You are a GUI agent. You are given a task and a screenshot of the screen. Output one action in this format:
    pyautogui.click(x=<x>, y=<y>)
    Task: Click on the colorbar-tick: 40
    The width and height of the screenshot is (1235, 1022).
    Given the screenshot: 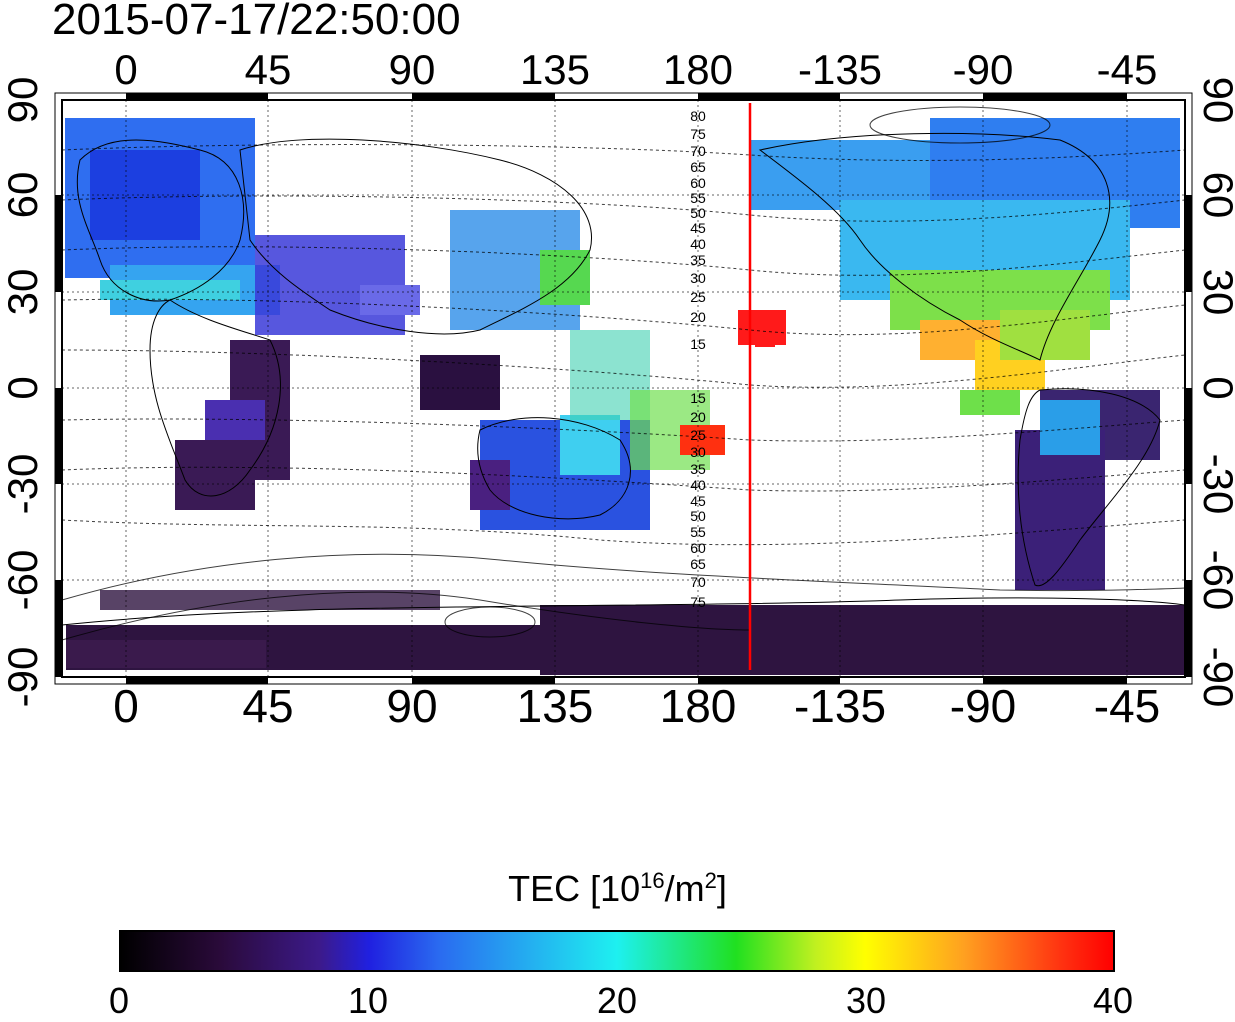 What is the action you would take?
    pyautogui.click(x=1113, y=1000)
    